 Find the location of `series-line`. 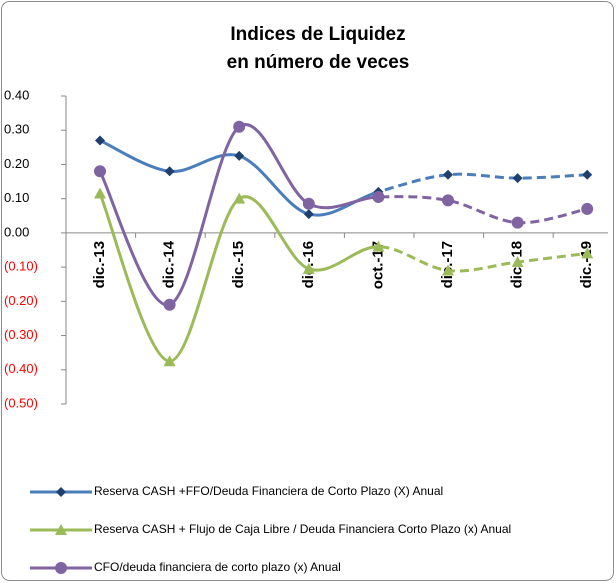

series-line is located at coordinates (239, 178).